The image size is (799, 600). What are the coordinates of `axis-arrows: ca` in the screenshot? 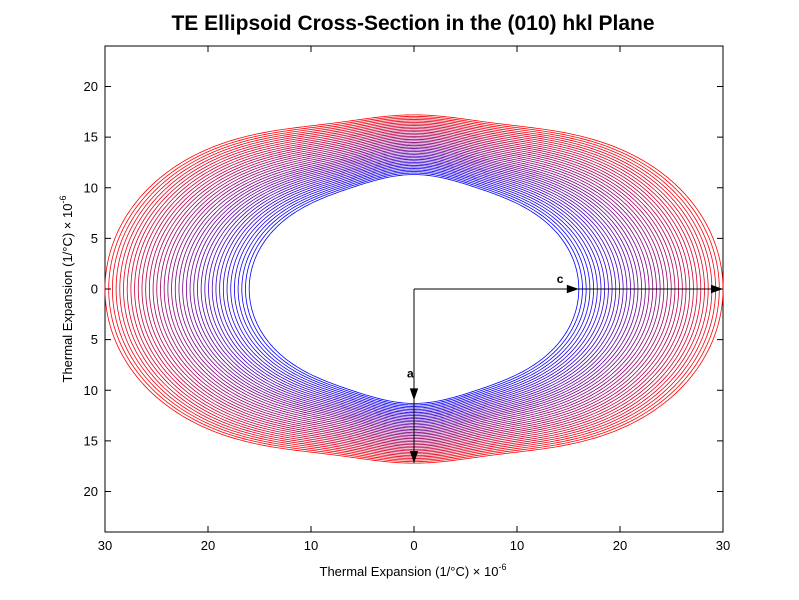 It's located at (565, 368).